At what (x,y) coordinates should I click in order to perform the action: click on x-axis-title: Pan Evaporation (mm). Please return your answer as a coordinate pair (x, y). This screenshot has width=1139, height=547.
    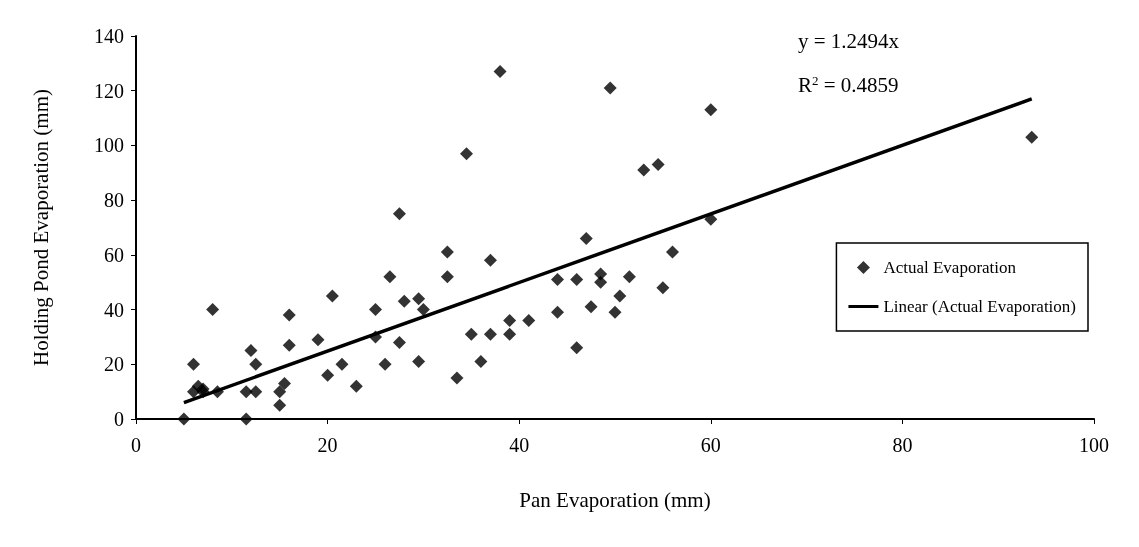
    Looking at the image, I should click on (615, 499).